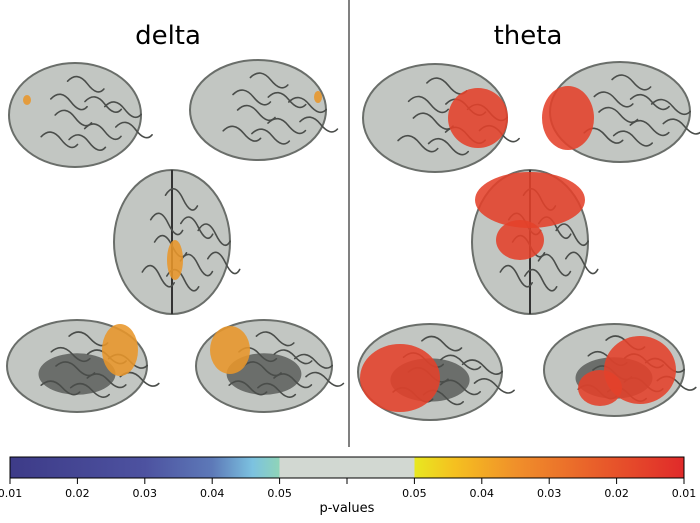 The height and width of the screenshot is (523, 700). Describe the element at coordinates (528, 36) in the screenshot. I see `panel-title: theta` at that location.